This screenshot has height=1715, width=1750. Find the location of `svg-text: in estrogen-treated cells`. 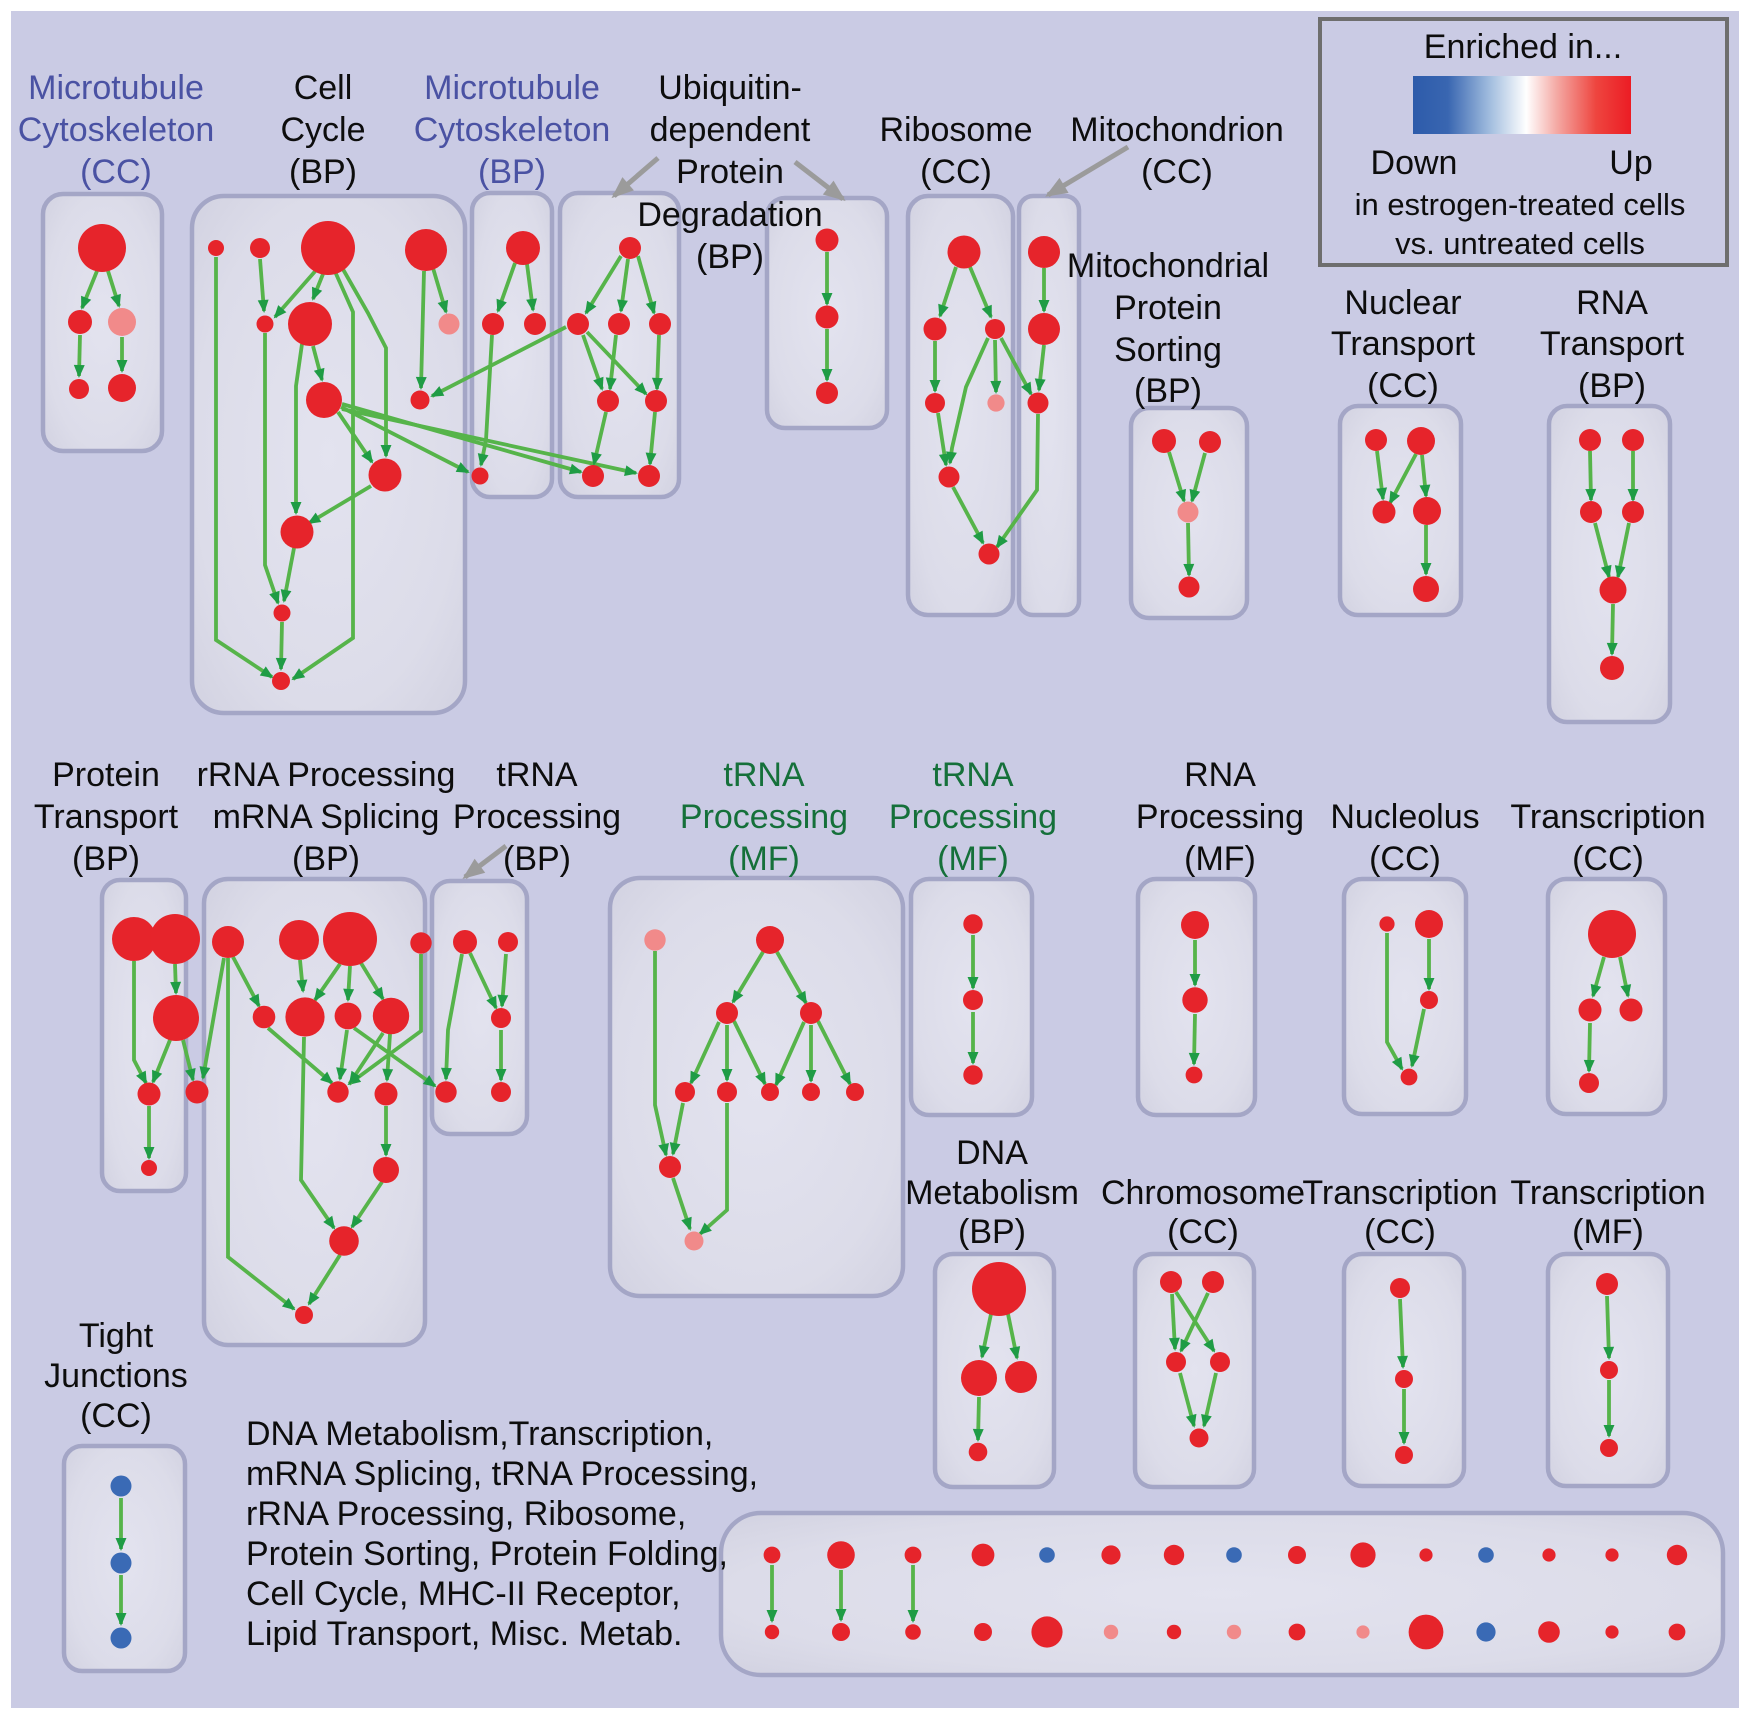

svg-text: in estrogen-treated cells is located at coordinates (1520, 204).